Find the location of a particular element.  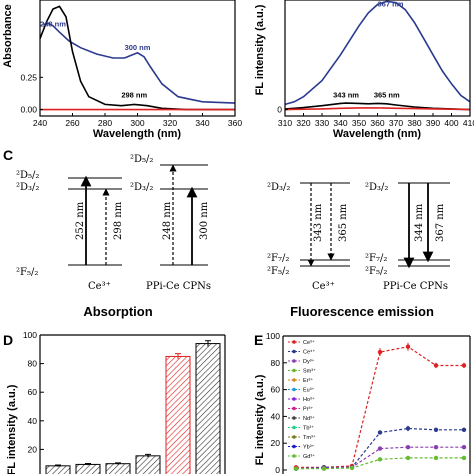

panel-a-series-blue is located at coordinates (139, 63).